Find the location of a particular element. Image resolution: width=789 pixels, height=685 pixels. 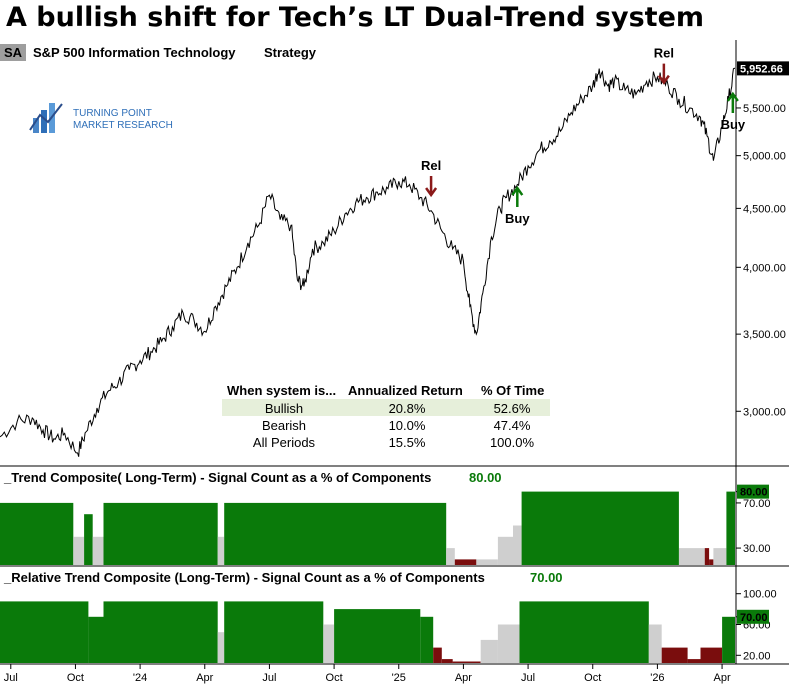

stats-row-time: 47.4% is located at coordinates (512, 425).